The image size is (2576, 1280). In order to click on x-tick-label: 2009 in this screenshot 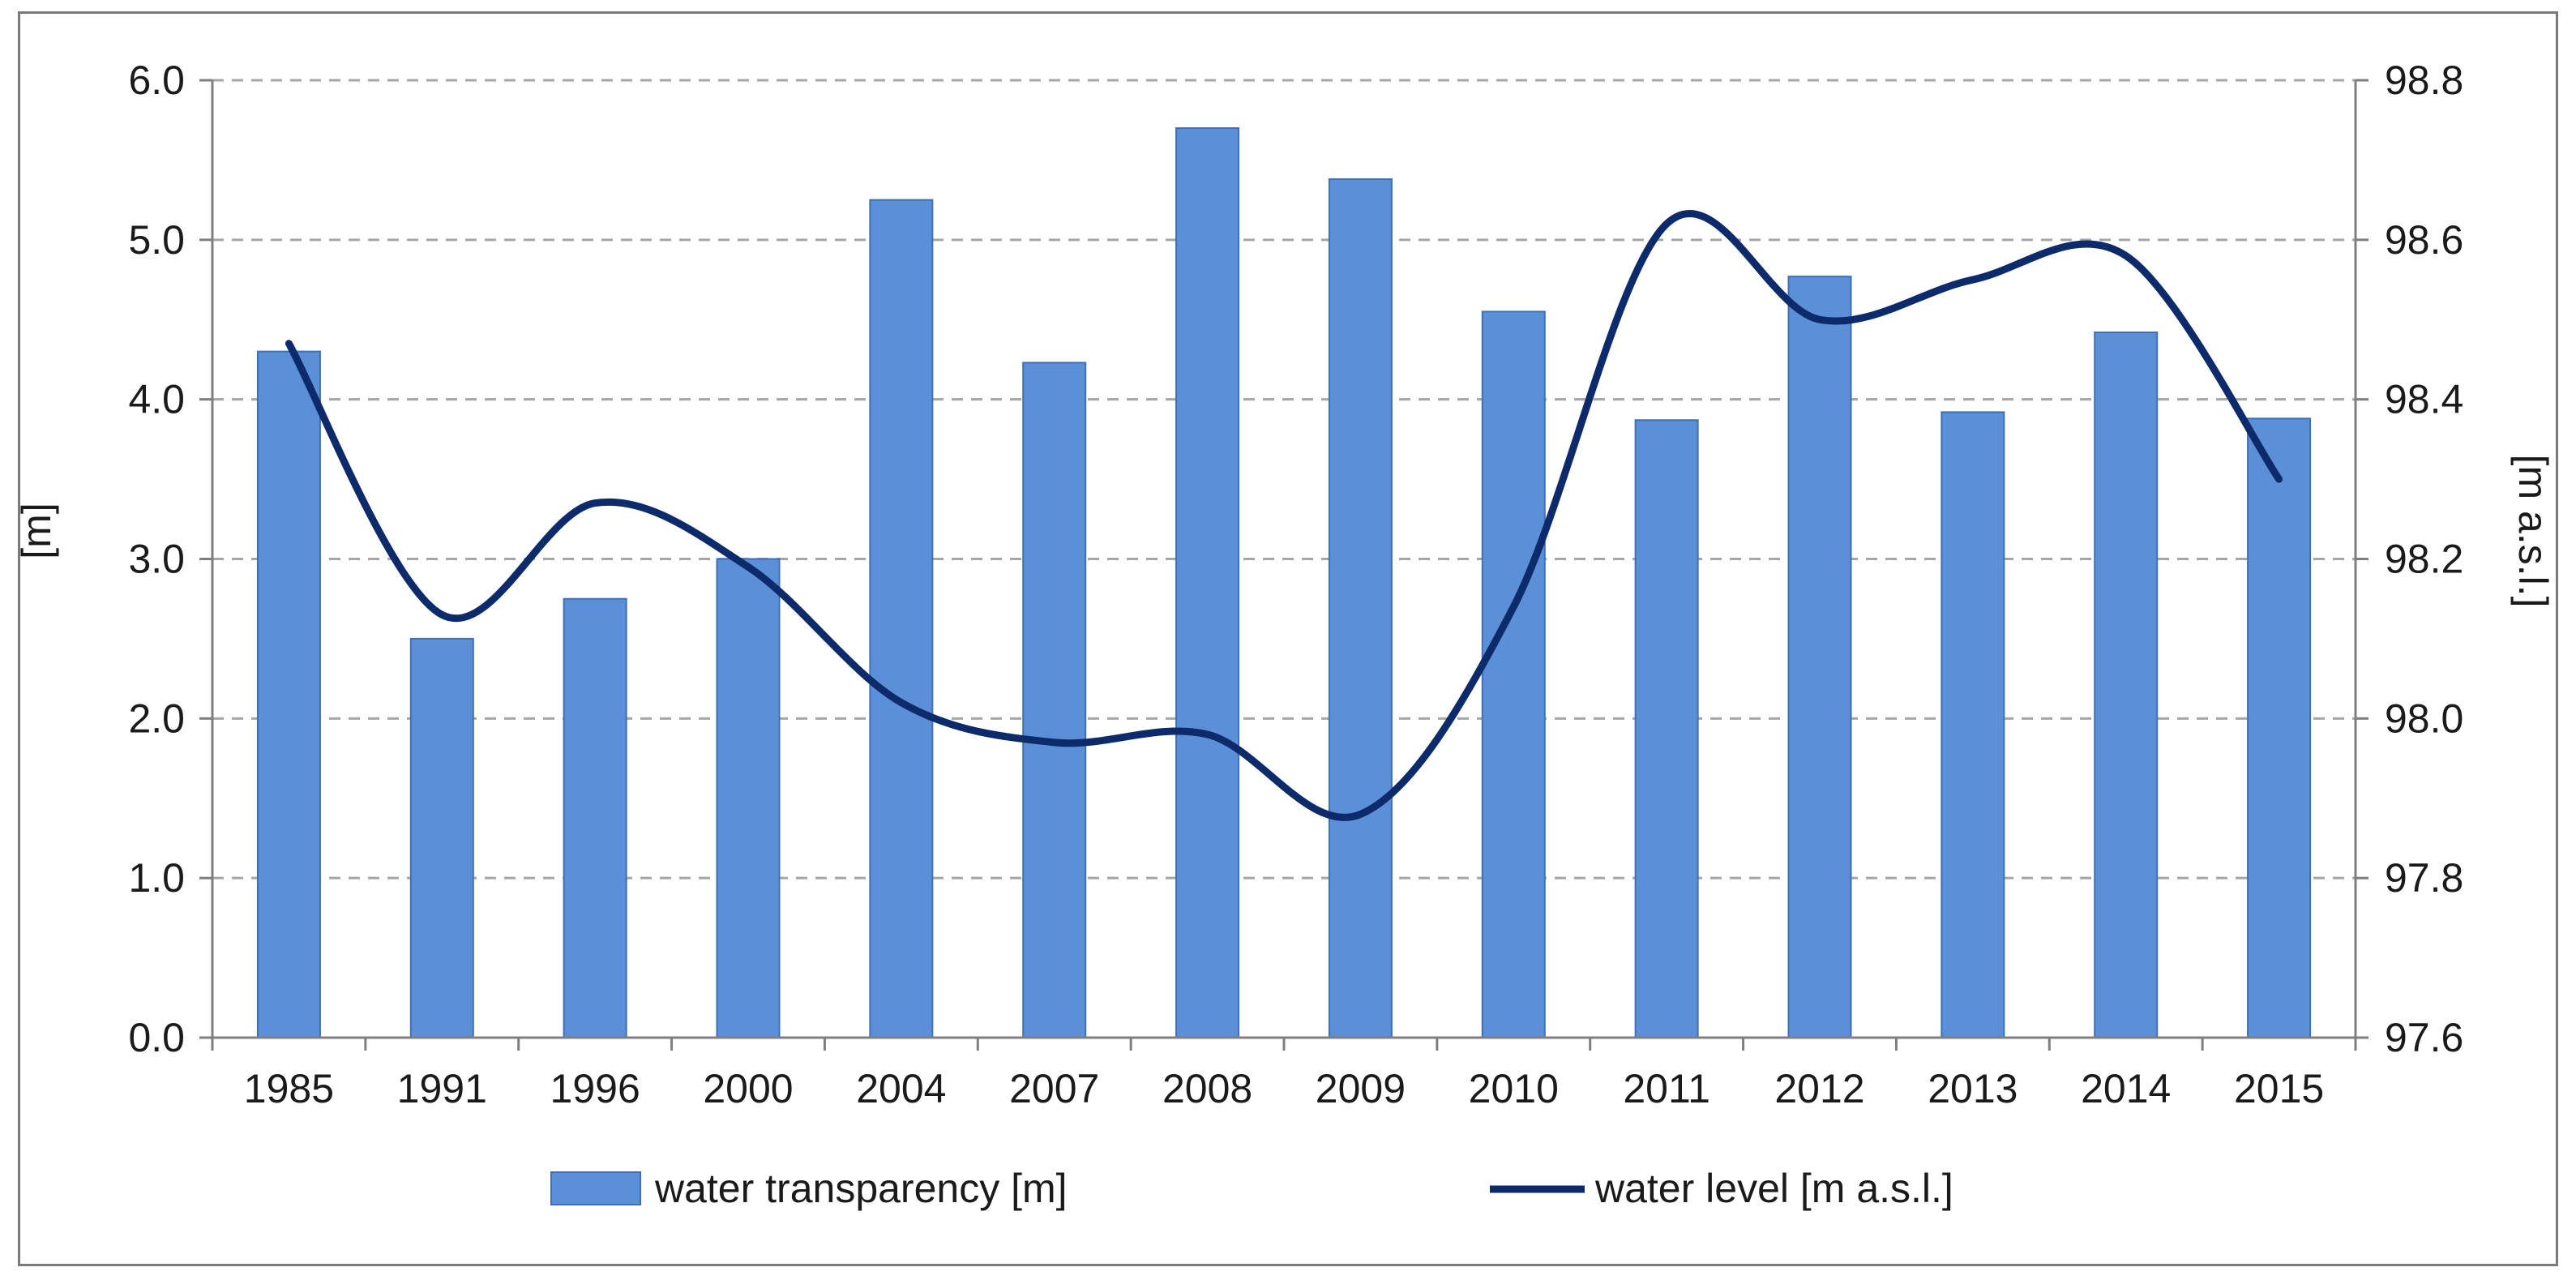, I will do `click(1361, 1088)`.